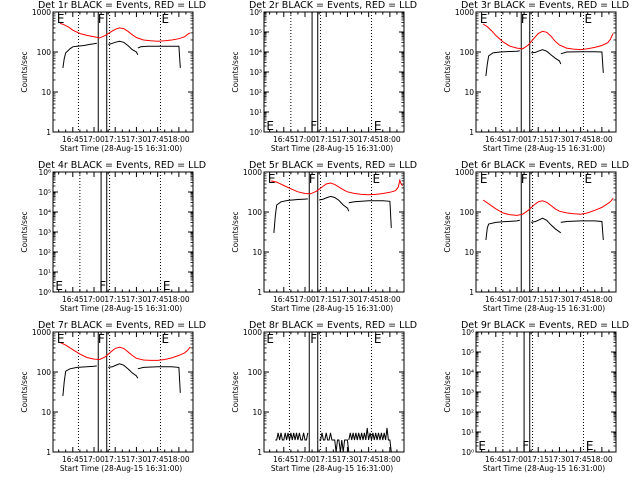  What do you see at coordinates (333, 325) in the screenshot?
I see `panel-title: Det 8r BLACK = Events, RED = LLD` at bounding box center [333, 325].